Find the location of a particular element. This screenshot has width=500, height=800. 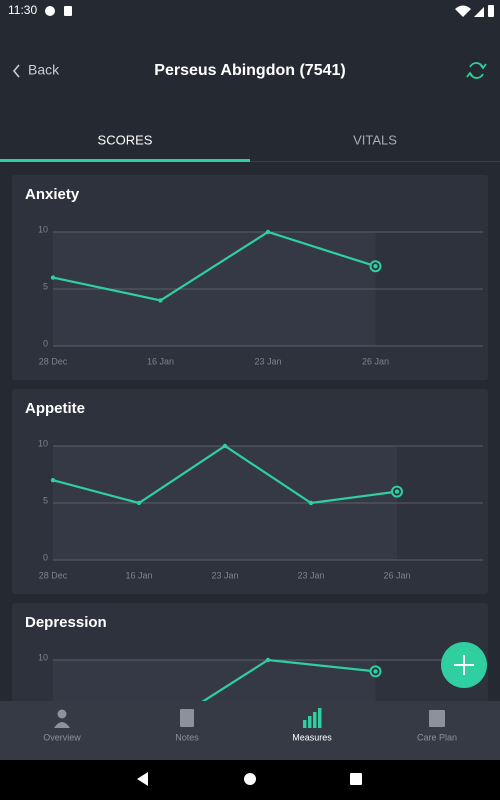

nav-label: Measures is located at coordinates (312, 737).